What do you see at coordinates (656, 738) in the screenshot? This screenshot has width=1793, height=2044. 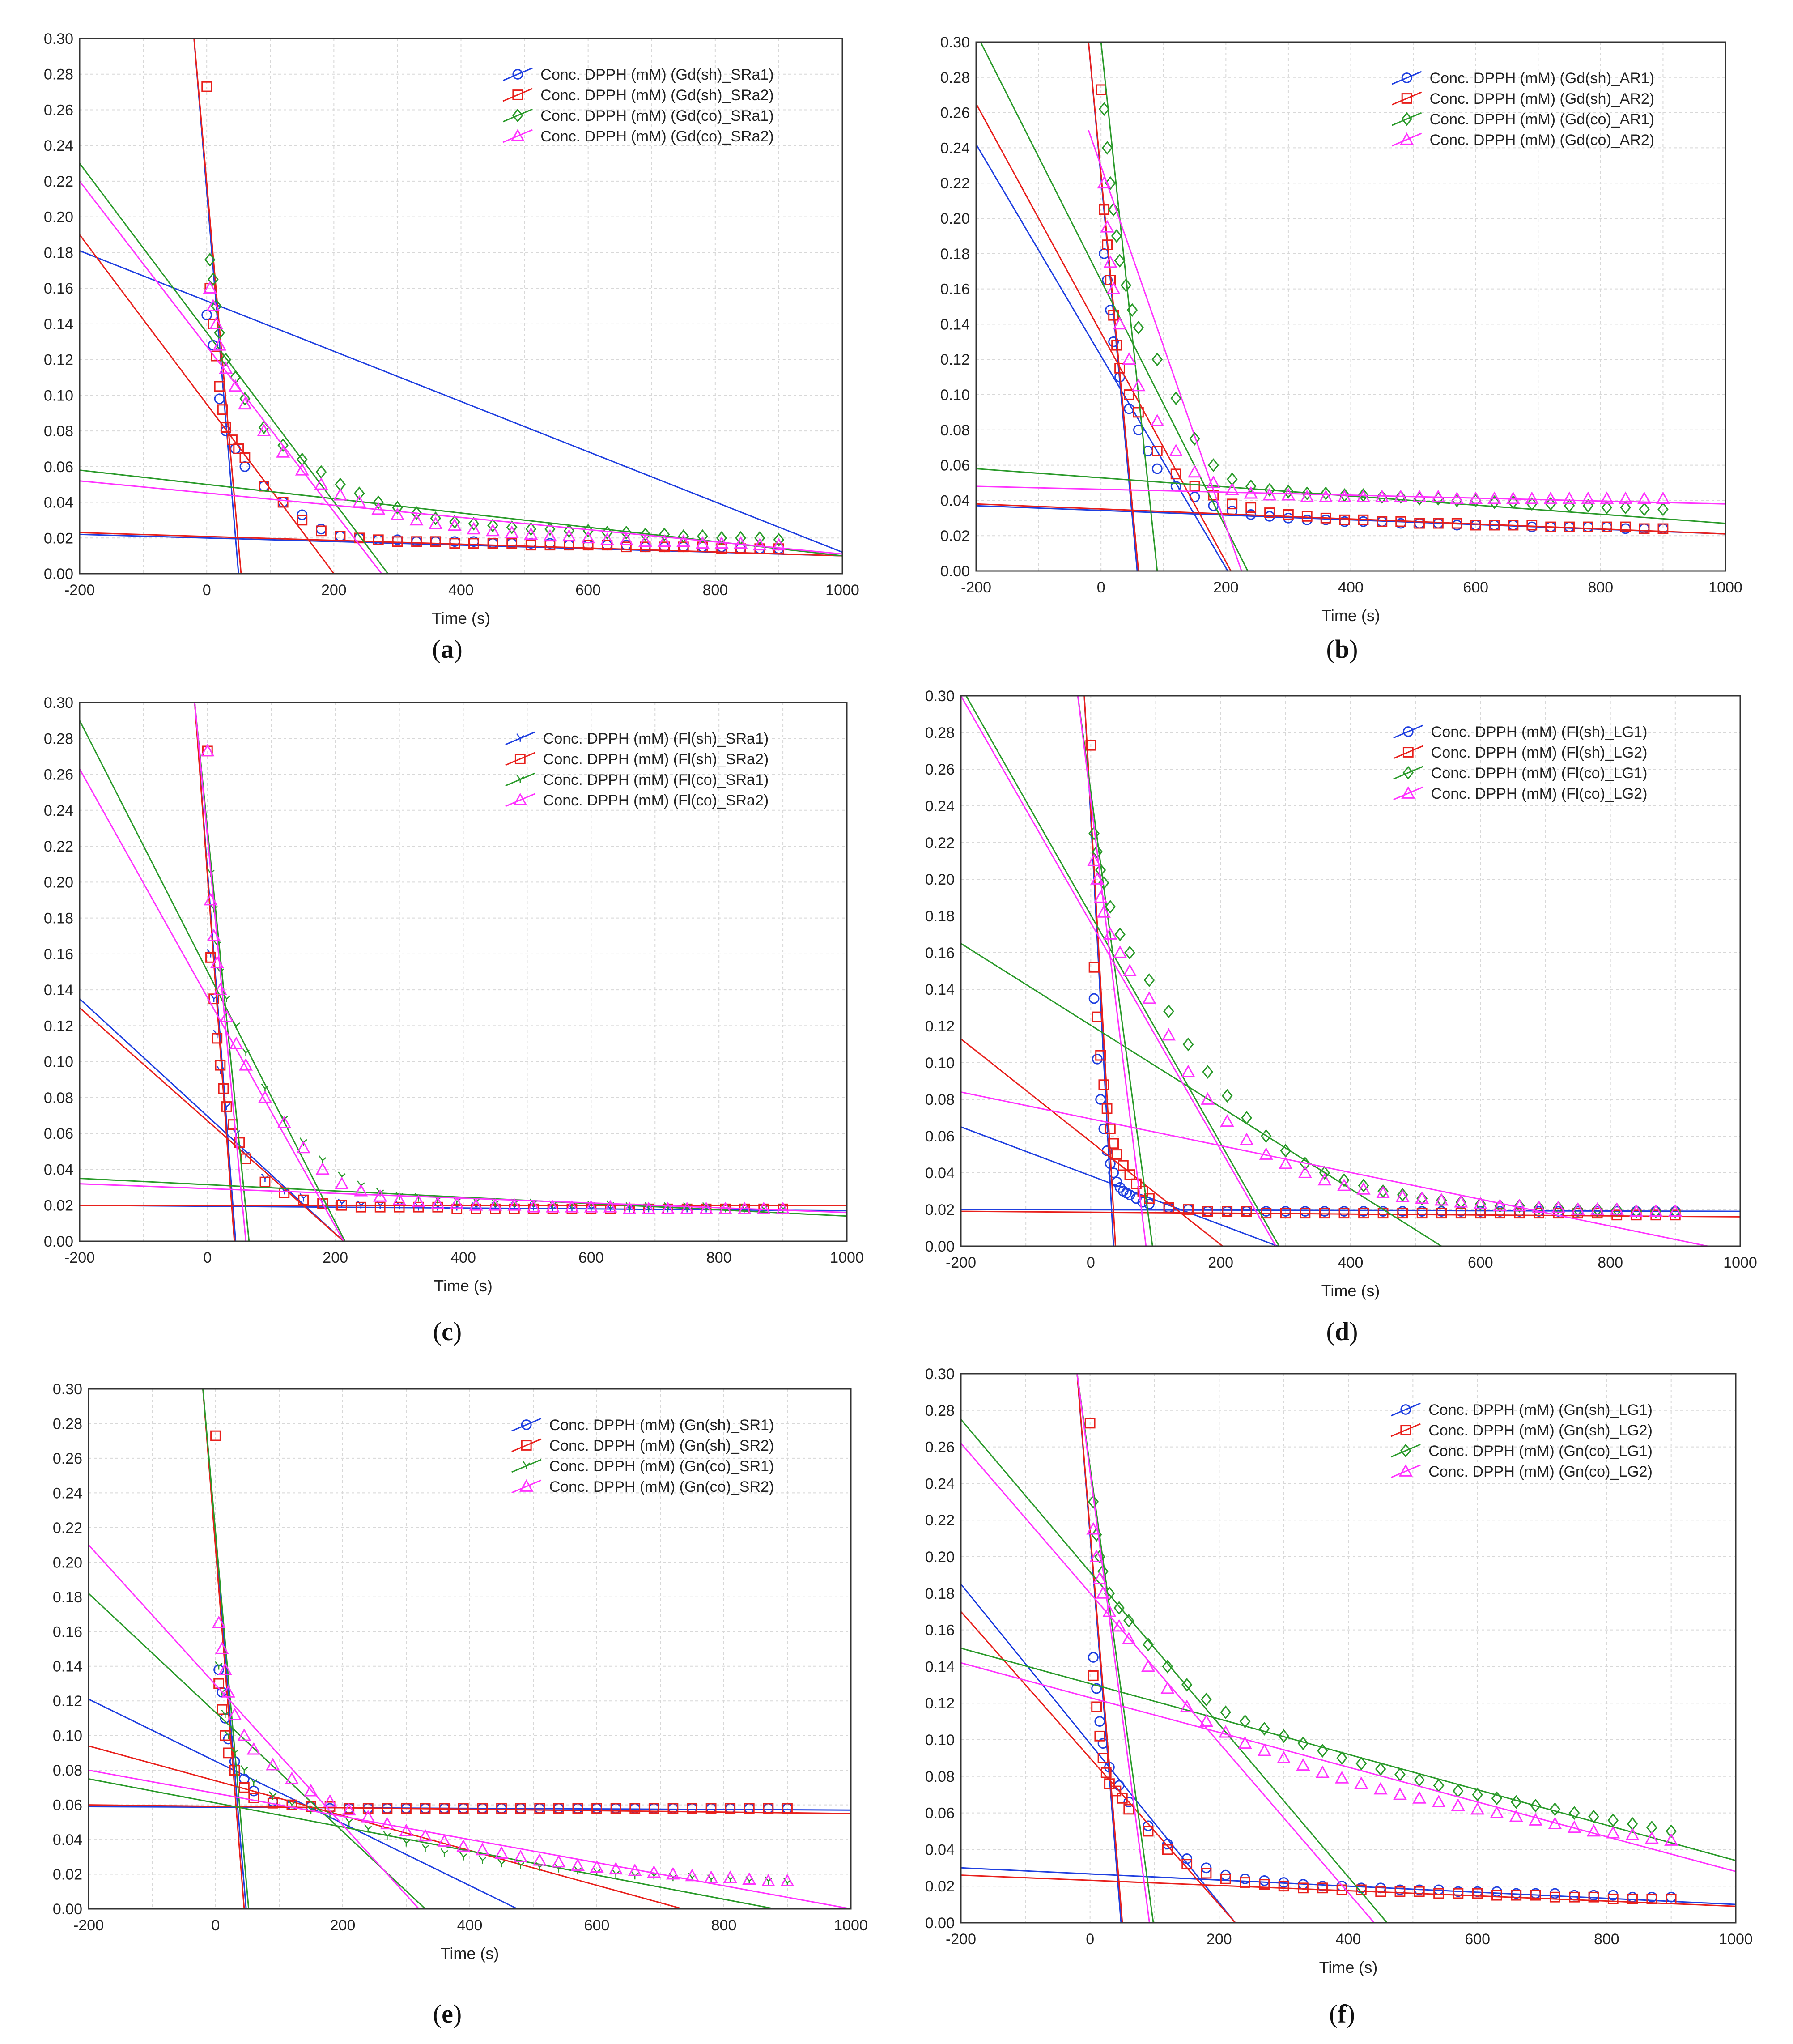 I see `legend-entry-label: Conc. DPPH (mM) (Fl(sh)_SRa1)` at bounding box center [656, 738].